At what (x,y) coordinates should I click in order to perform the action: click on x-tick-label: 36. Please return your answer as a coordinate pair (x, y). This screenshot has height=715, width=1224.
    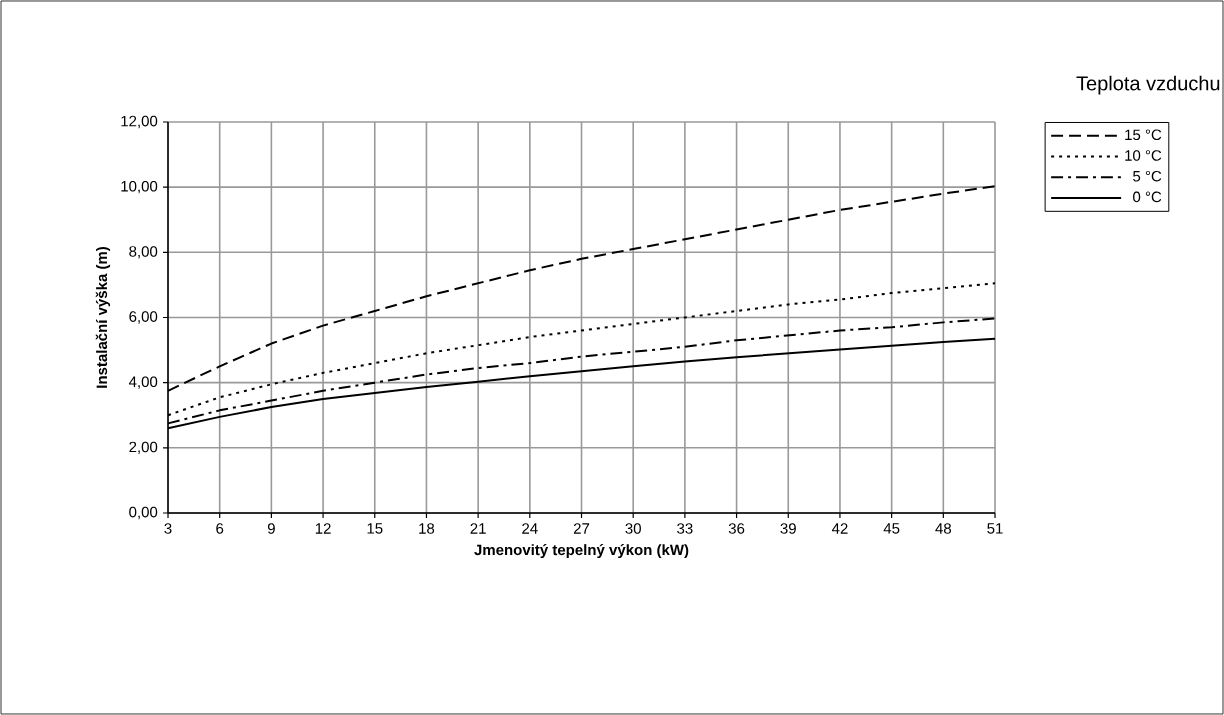
    Looking at the image, I should click on (736, 528).